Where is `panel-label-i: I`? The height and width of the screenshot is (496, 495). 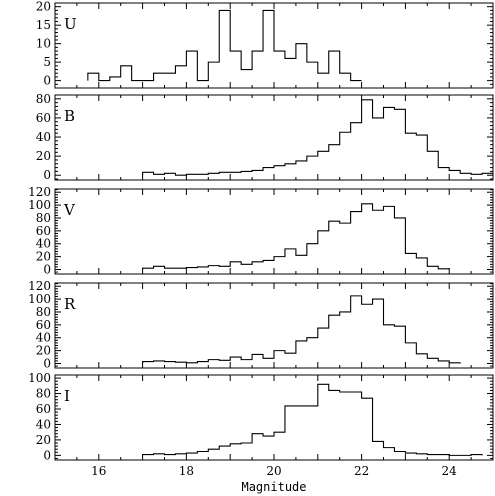 panel-label-i: I is located at coordinates (67, 396).